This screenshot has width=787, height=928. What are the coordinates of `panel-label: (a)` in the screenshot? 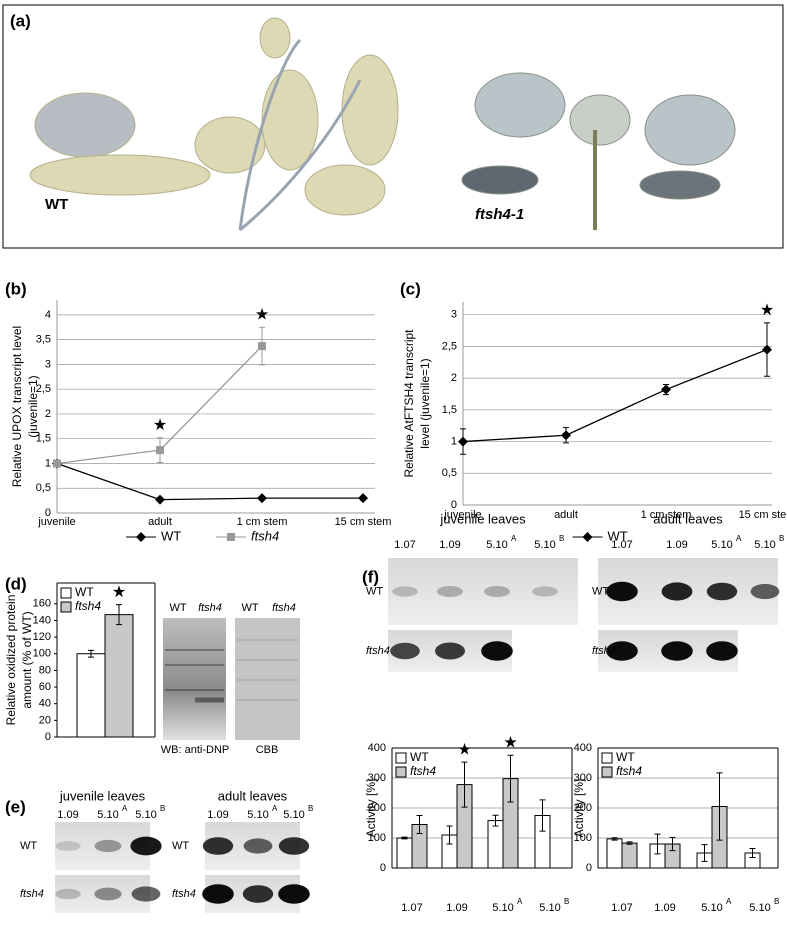 It's located at (20, 20).